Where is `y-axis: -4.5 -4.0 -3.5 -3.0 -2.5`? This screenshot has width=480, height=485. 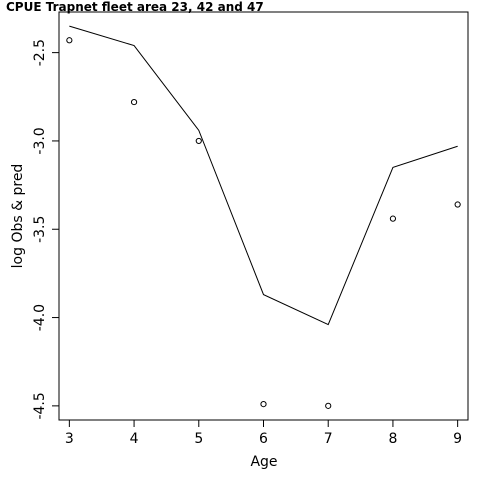 y-axis: -4.5 -4.0 -3.5 -3.0 -2.5 is located at coordinates (46, 229).